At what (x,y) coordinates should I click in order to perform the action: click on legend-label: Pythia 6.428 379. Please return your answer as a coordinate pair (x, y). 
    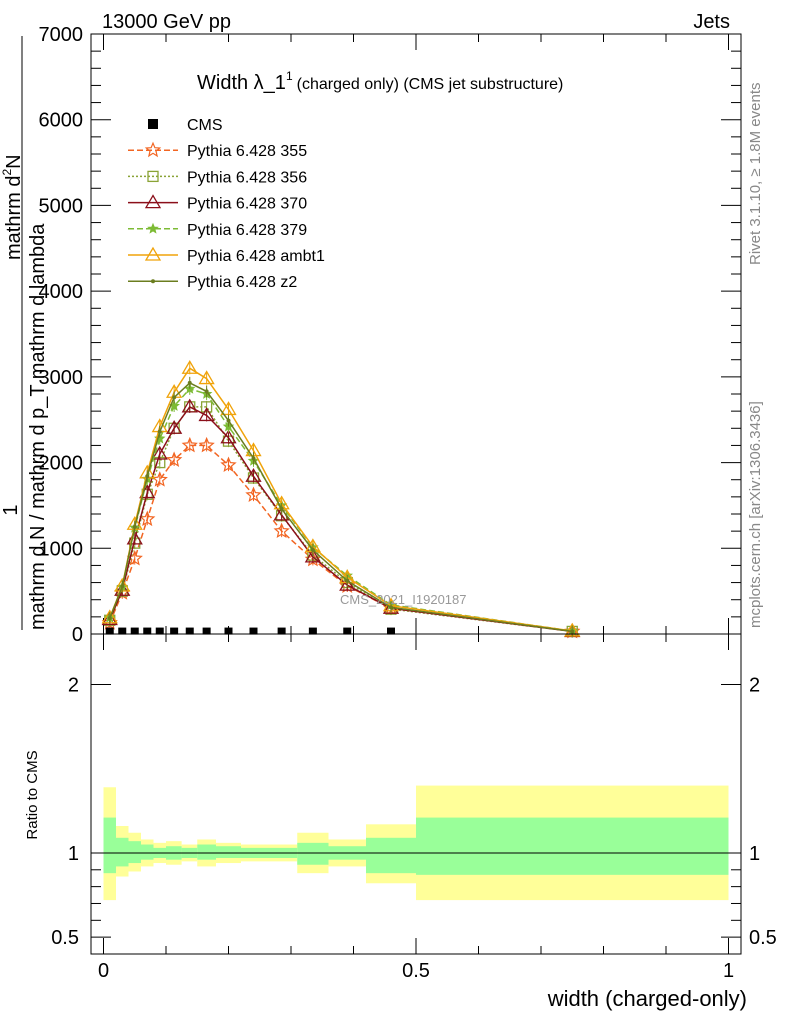
    Looking at the image, I should click on (247, 230).